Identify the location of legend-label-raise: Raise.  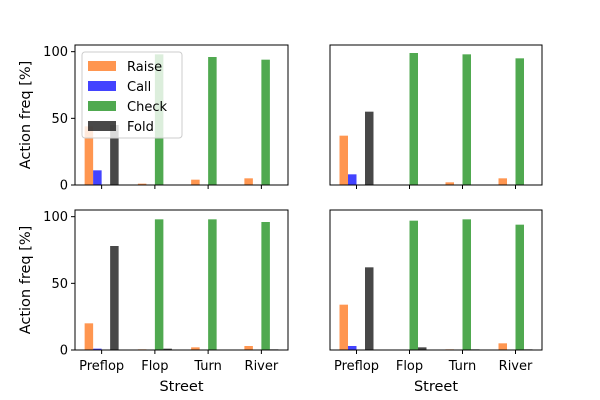
(144, 67).